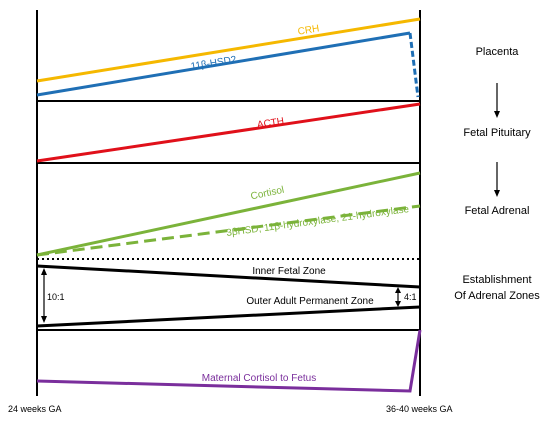 The height and width of the screenshot is (426, 550). I want to click on hsd2-line, so click(223, 64).